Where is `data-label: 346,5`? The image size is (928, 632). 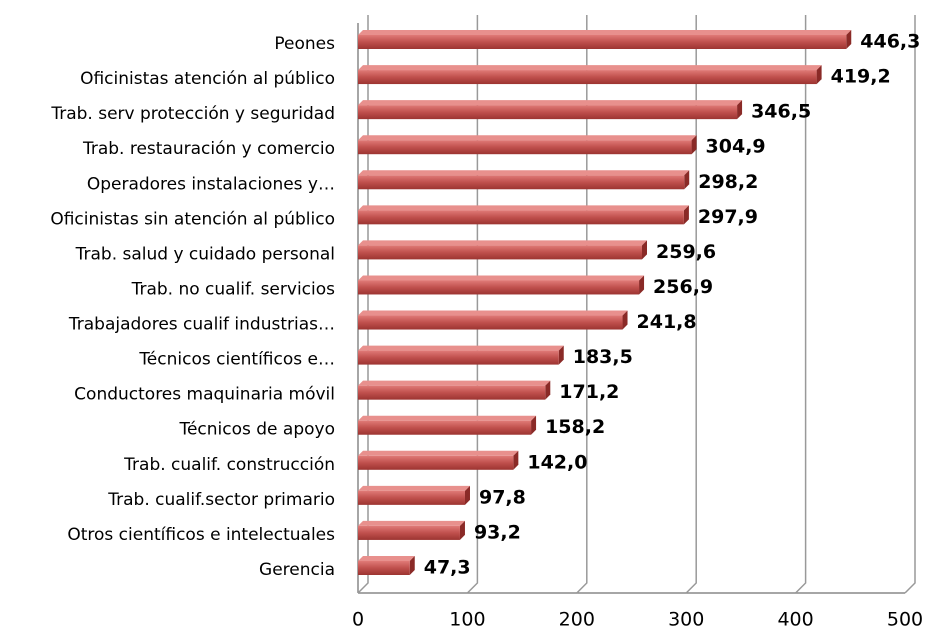
data-label: 346,5 is located at coordinates (781, 112).